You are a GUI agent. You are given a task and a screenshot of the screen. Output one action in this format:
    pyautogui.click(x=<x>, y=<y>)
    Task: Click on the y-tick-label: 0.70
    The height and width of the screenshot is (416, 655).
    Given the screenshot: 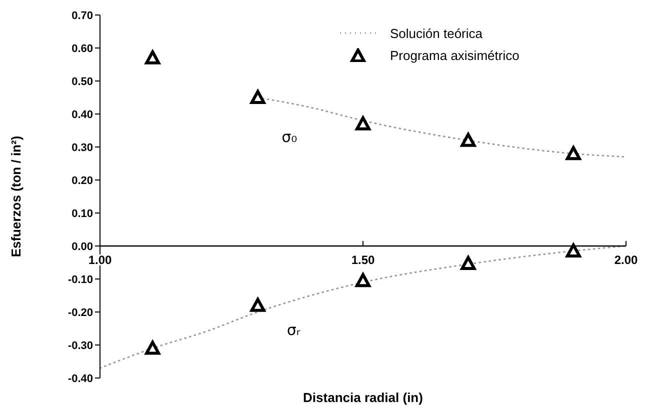 What is the action you would take?
    pyautogui.click(x=82, y=16)
    